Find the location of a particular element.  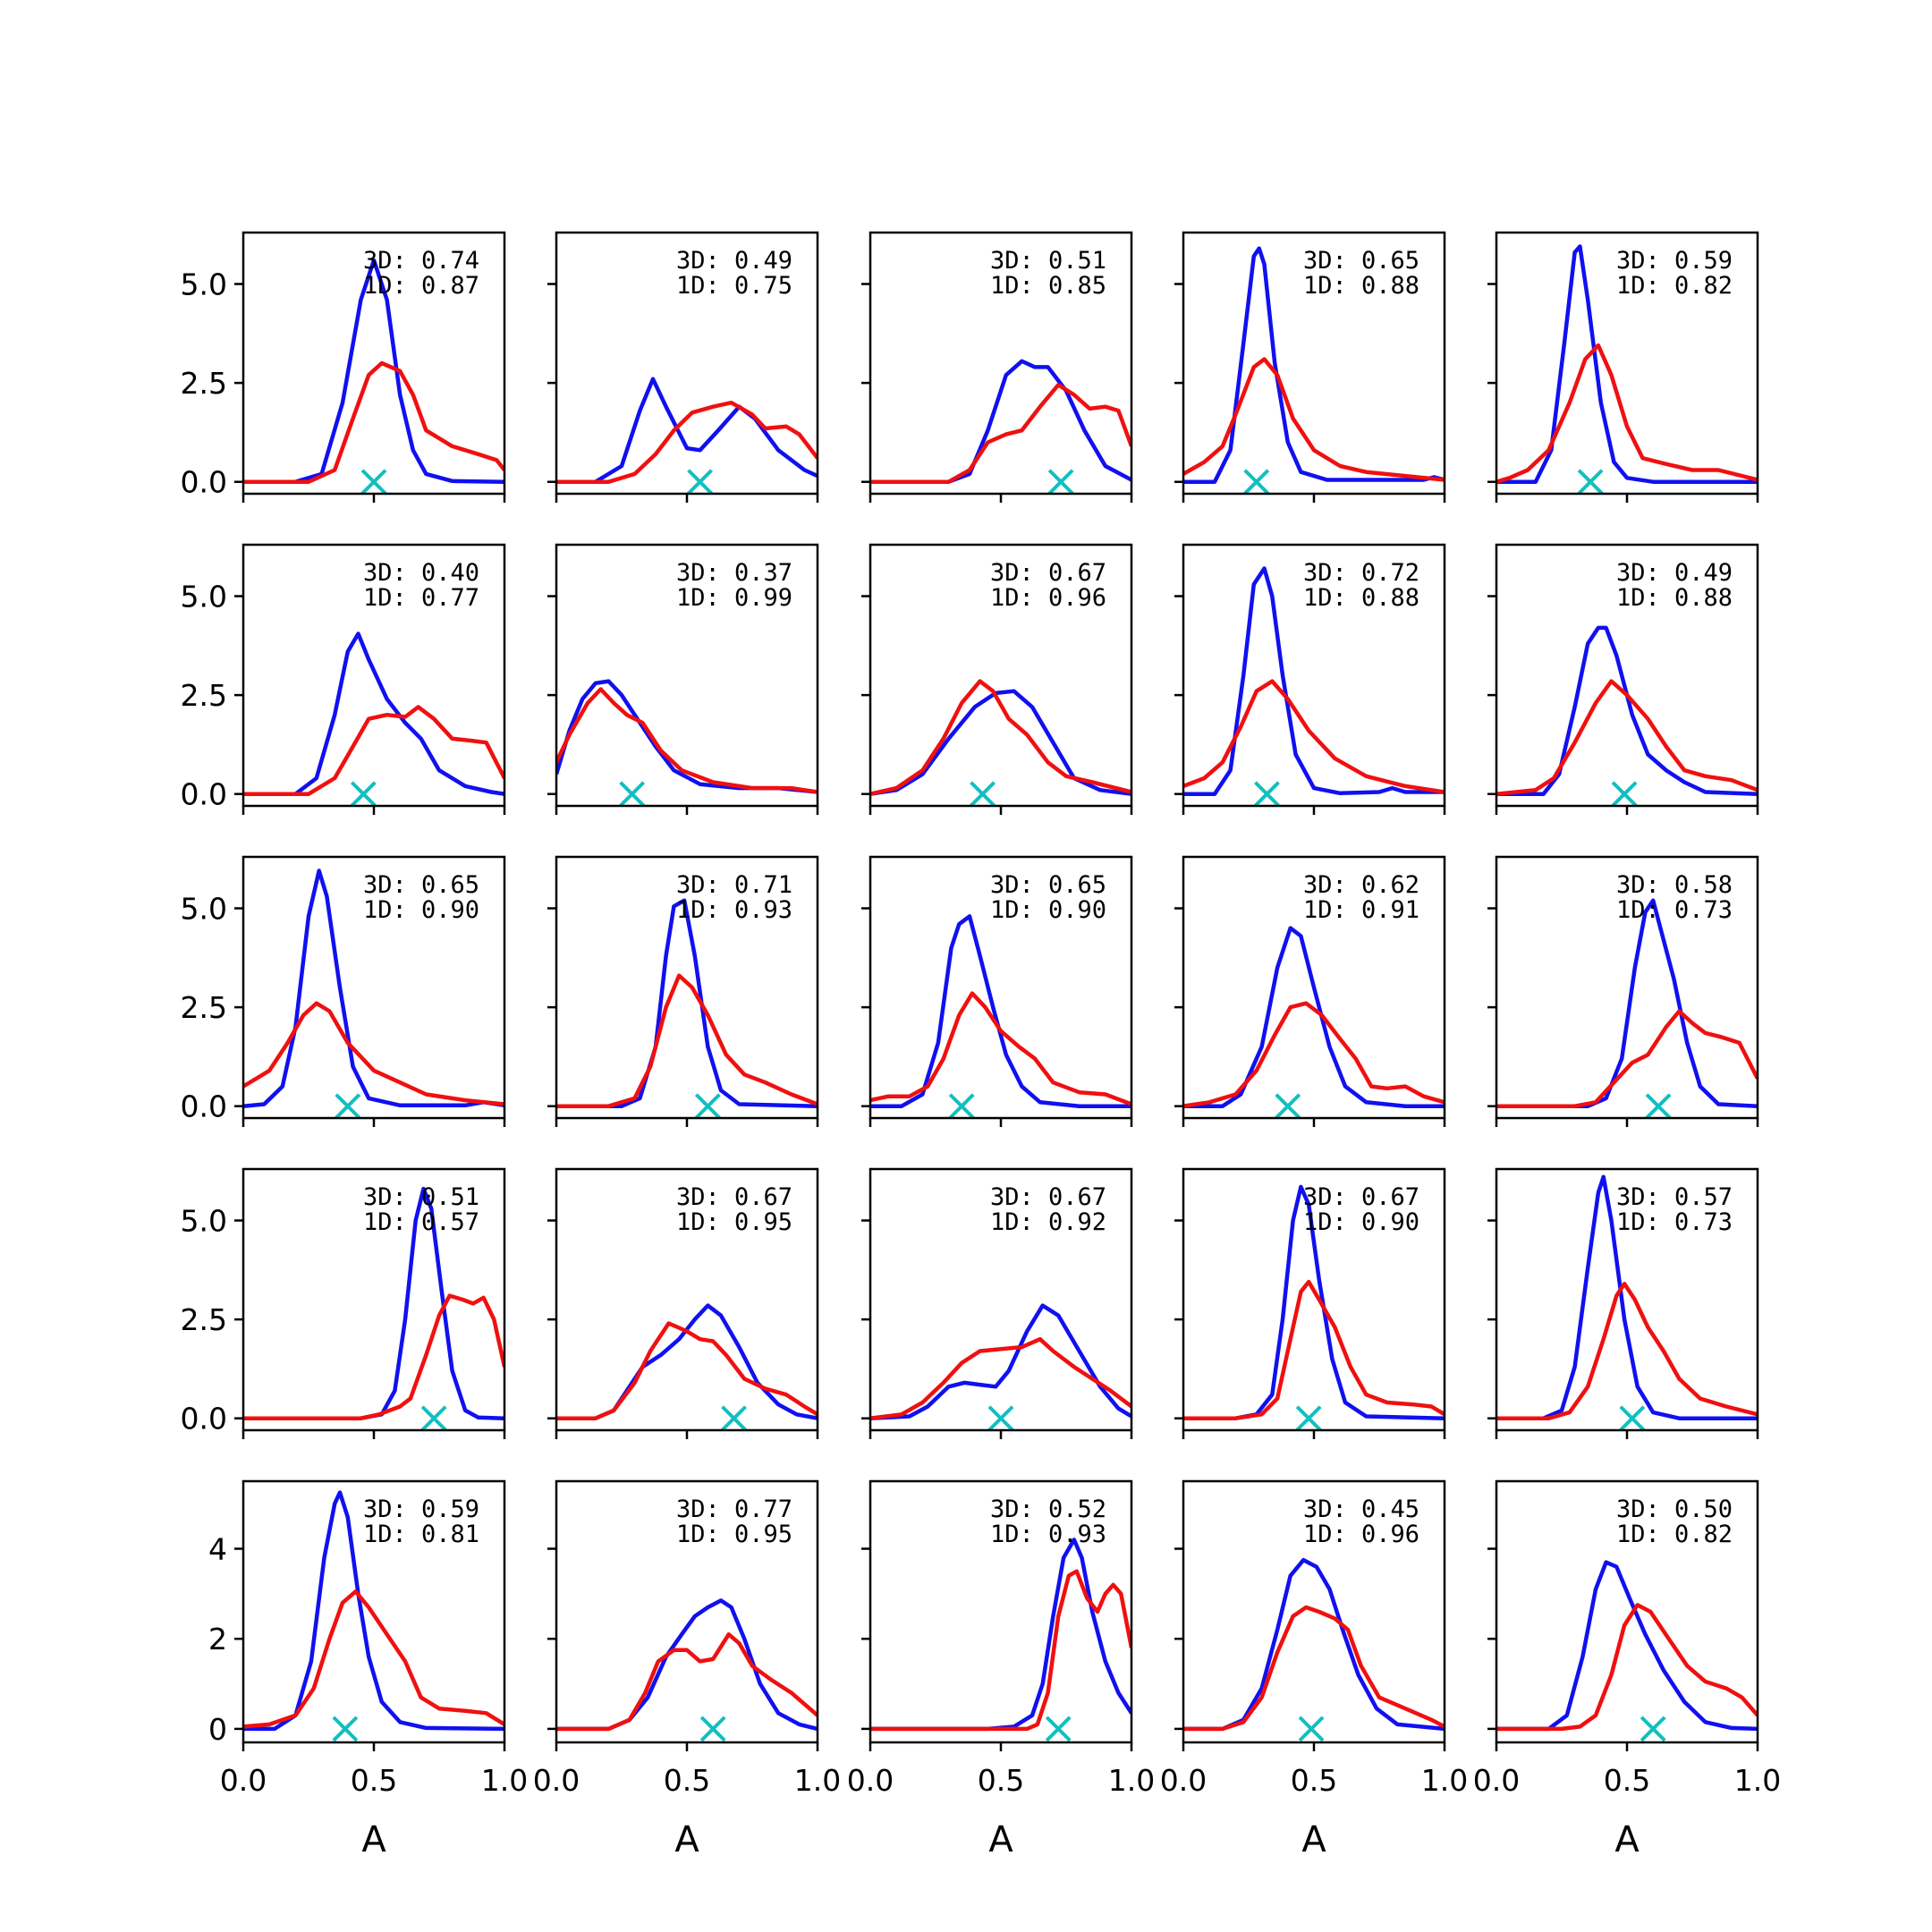

annotation-1d: 1D: 0.99 is located at coordinates (734, 598).